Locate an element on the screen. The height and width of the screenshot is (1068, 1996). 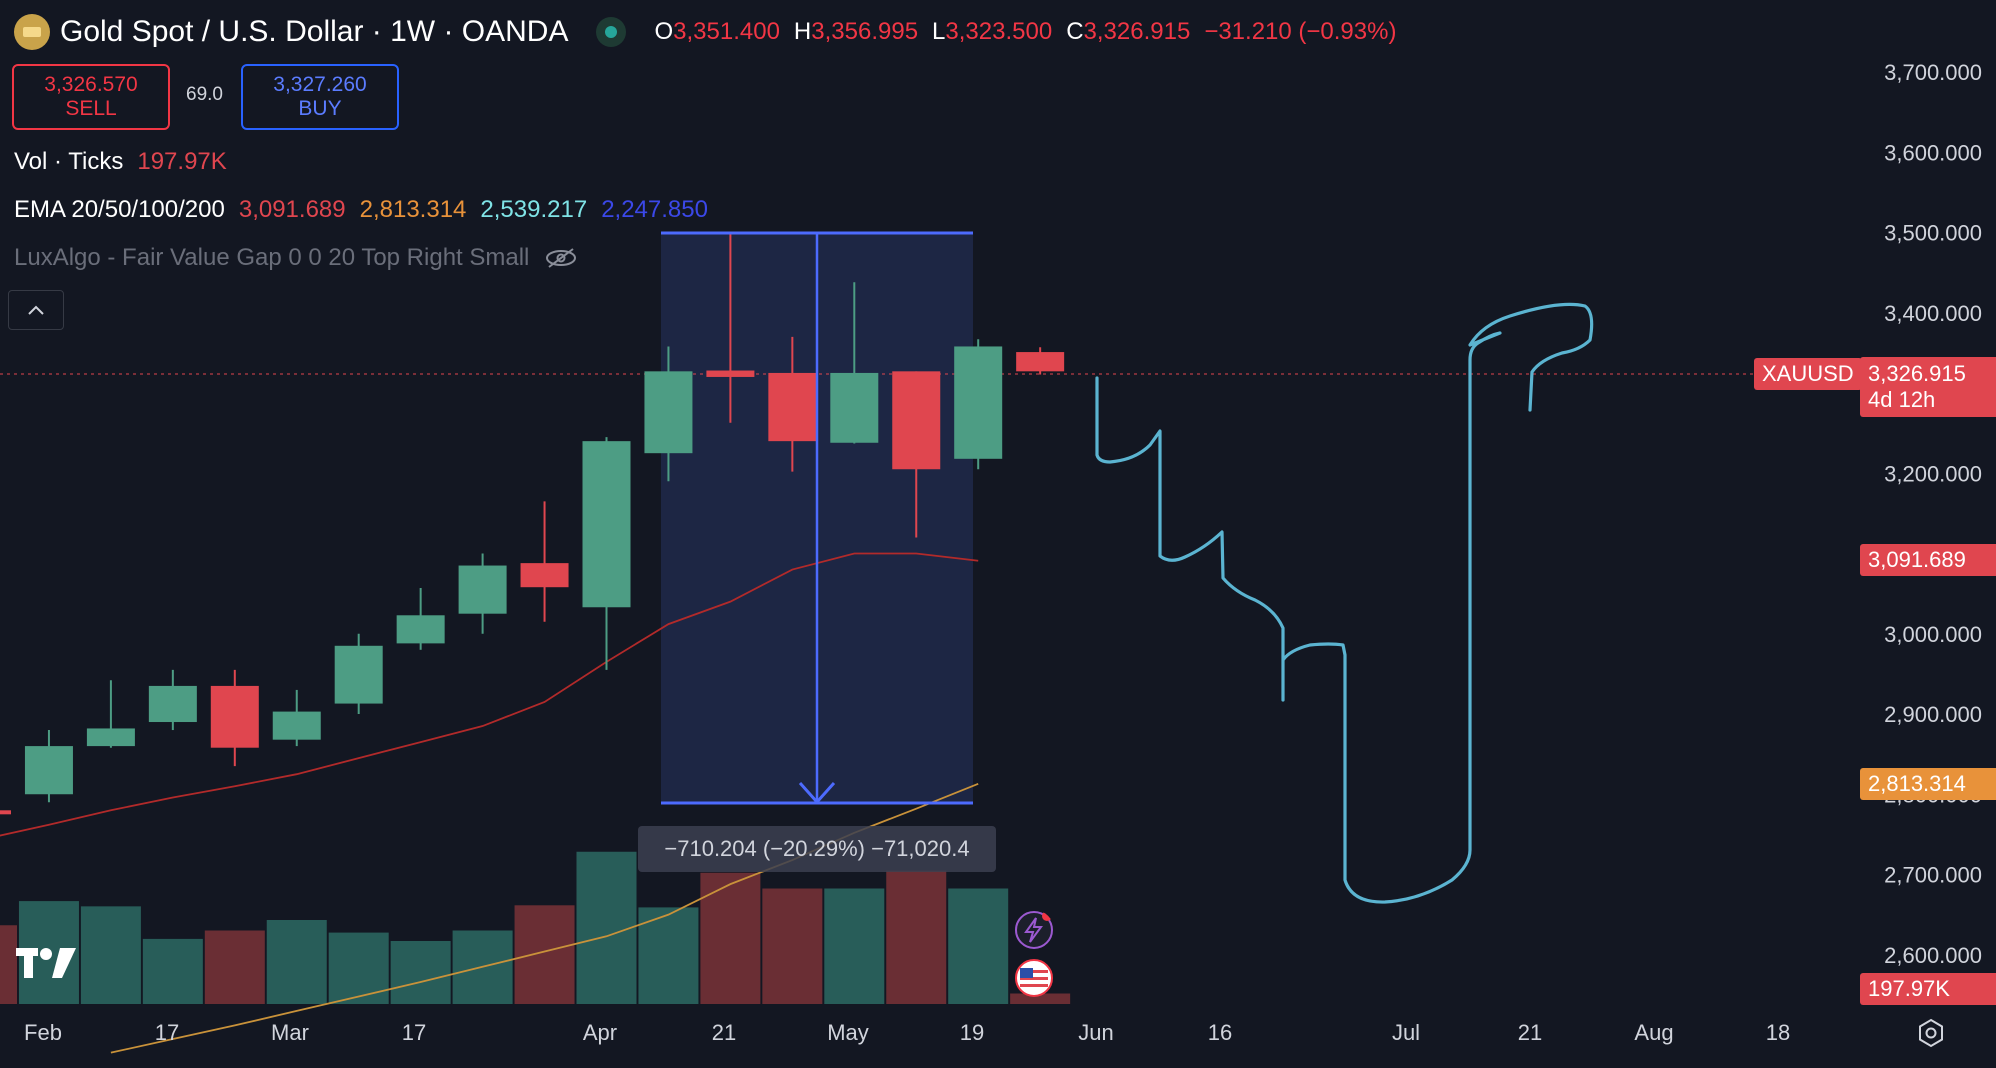
gold-icon is located at coordinates (32, 32).